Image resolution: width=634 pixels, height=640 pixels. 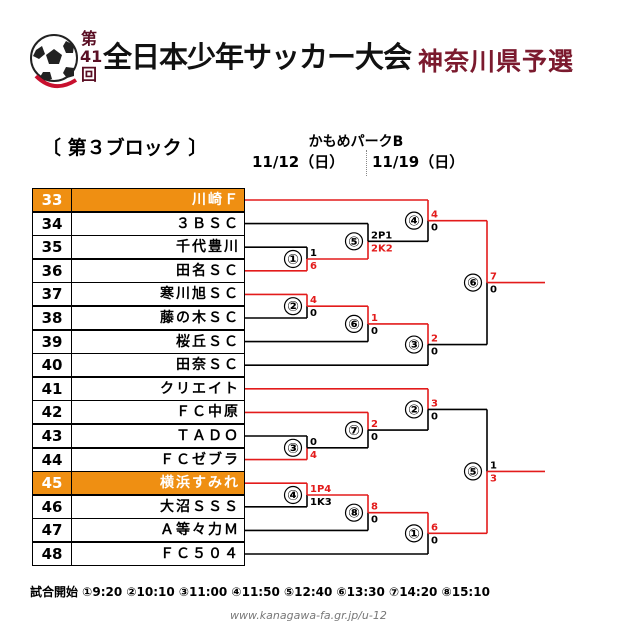 What do you see at coordinates (208, 341) in the screenshot?
I see `team-name: 桜丘ＳＣ` at bounding box center [208, 341].